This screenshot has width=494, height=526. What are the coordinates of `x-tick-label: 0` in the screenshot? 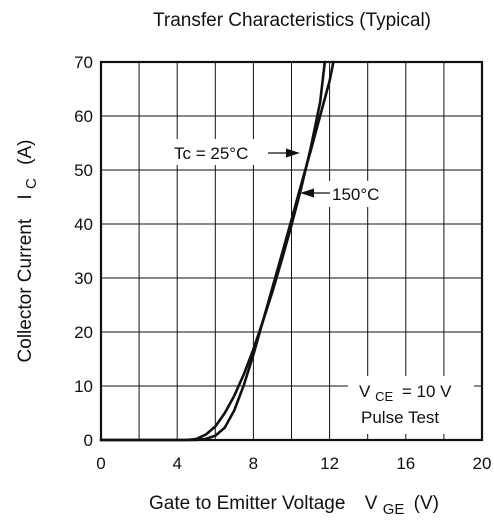 It's located at (100, 463).